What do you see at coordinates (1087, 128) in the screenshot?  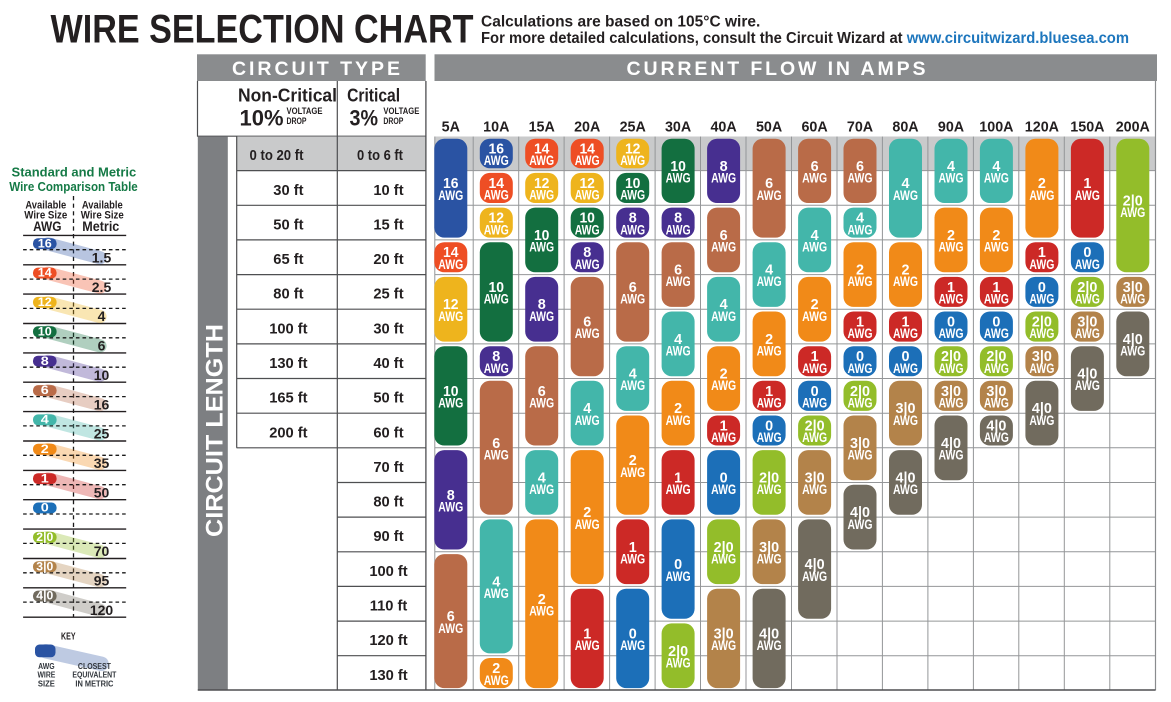 I see `svg-text: 150A` at bounding box center [1087, 128].